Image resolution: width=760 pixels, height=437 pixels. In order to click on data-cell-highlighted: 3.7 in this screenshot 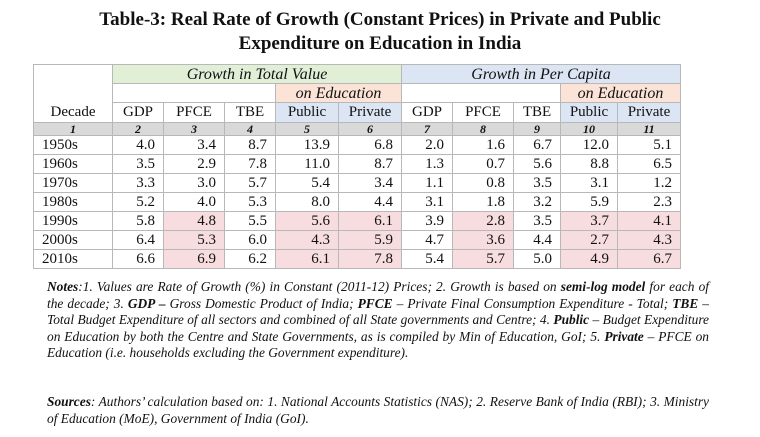, I will do `click(589, 221)`.